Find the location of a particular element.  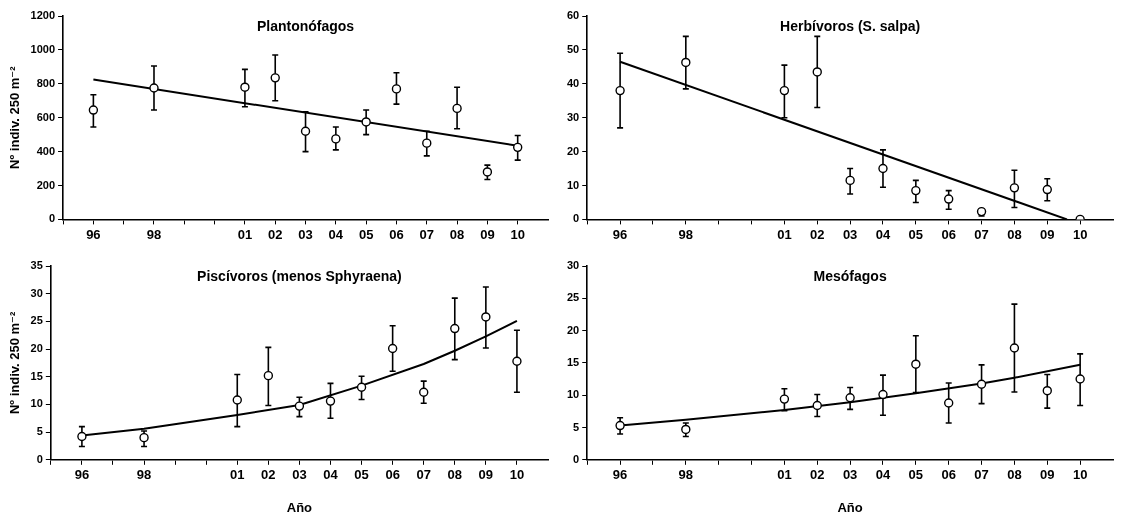

y-tick-label: 800 is located at coordinates (46, 82).